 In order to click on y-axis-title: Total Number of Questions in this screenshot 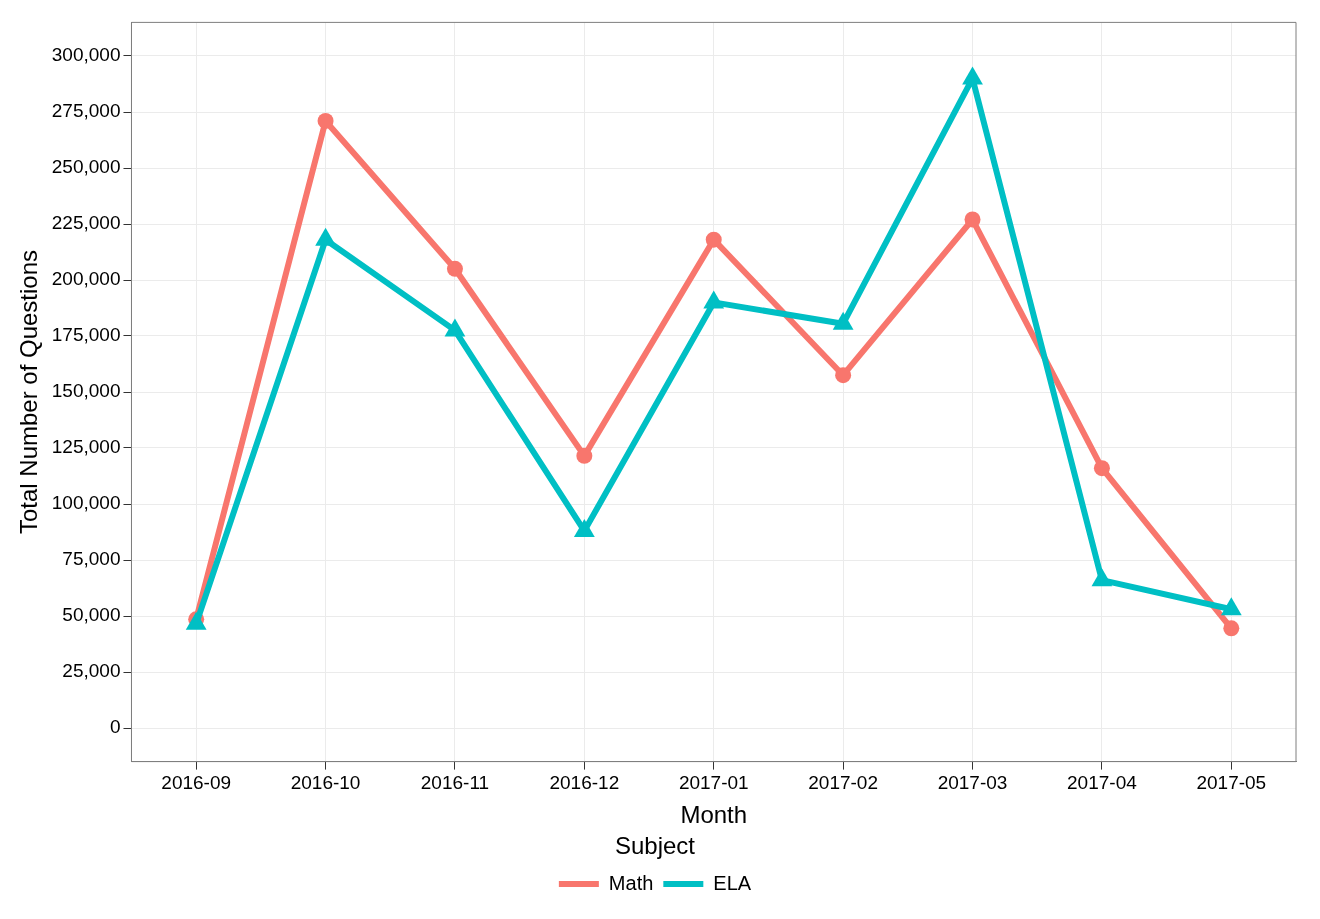, I will do `click(29, 392)`.